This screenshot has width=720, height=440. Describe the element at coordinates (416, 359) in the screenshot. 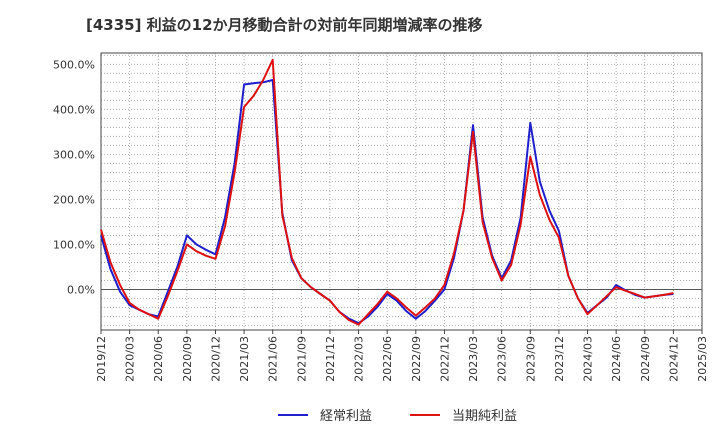

I see `x-tick-label: 2022/09` at that location.